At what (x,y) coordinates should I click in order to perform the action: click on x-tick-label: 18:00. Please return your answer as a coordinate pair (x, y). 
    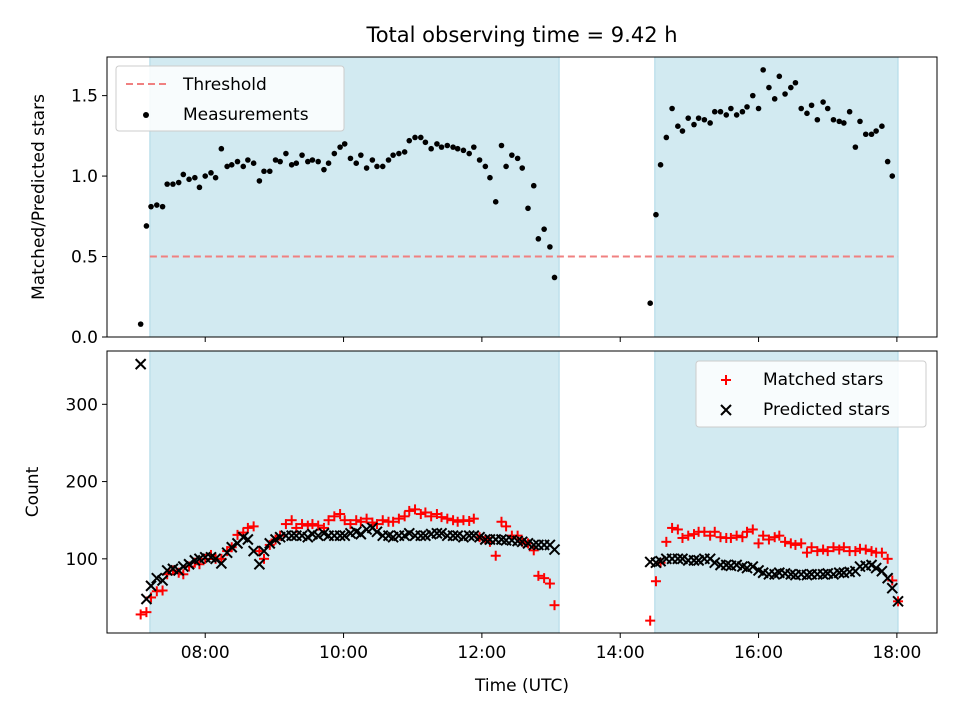
    Looking at the image, I should click on (896, 653).